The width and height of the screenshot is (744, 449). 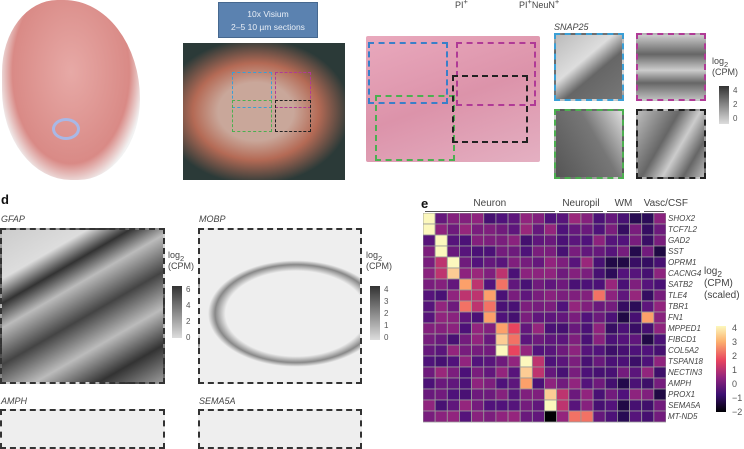 I want to click on row-label: SATB2, so click(x=680, y=284).